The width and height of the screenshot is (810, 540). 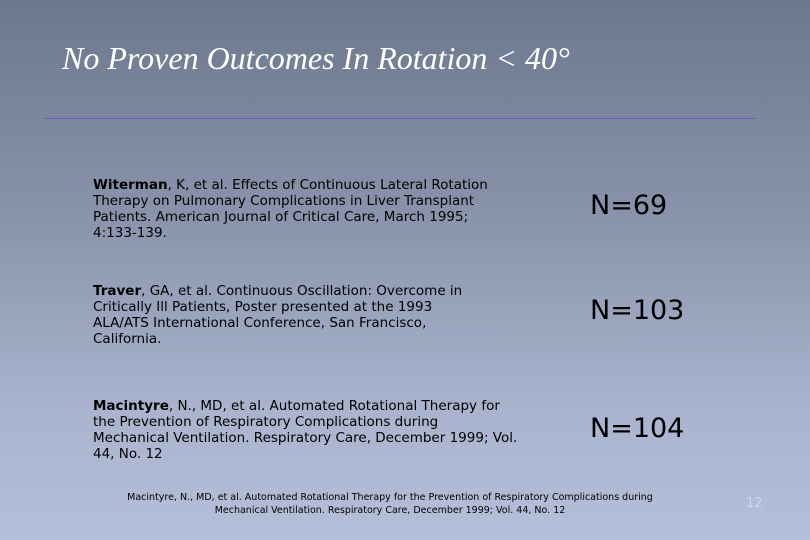 I want to click on page-number: 12, so click(x=754, y=503).